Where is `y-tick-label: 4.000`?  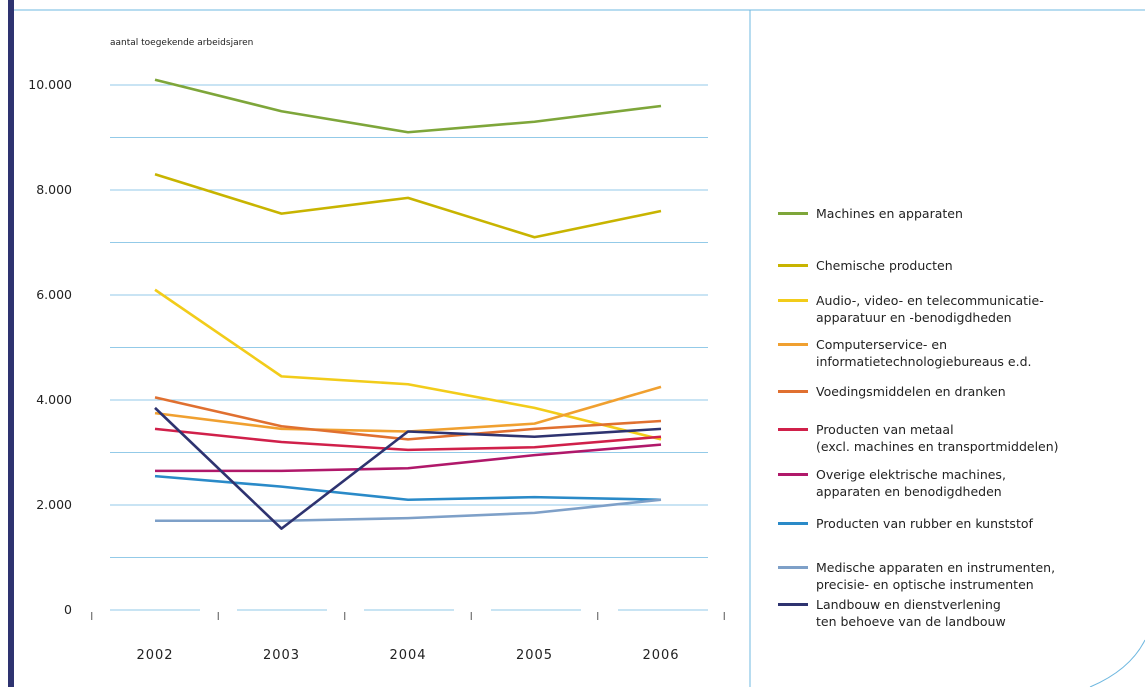
y-tick-label: 4.000 is located at coordinates (54, 399).